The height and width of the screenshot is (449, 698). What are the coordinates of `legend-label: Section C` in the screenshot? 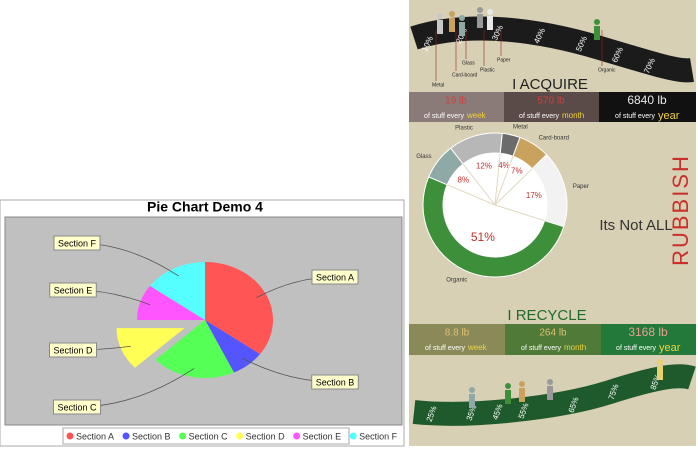 It's located at (209, 436).